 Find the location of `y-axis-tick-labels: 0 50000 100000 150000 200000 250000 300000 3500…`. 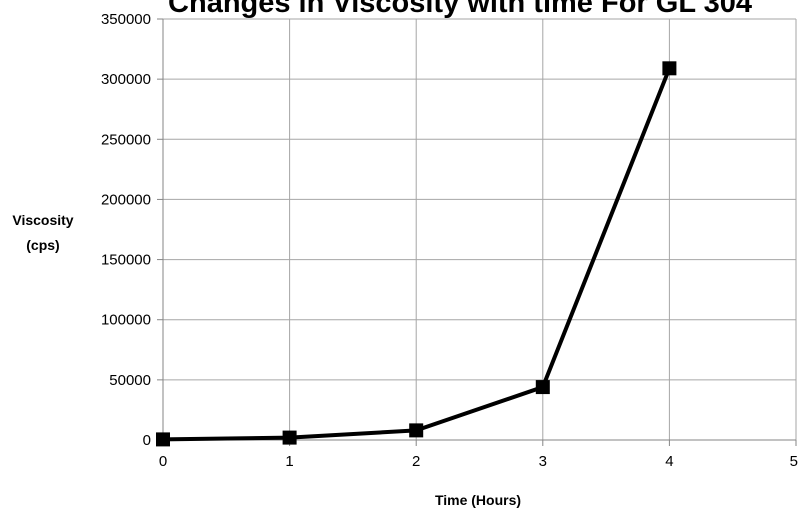

y-axis-tick-labels: 0 50000 100000 150000 200000 250000 300000 3500… is located at coordinates (126, 230).